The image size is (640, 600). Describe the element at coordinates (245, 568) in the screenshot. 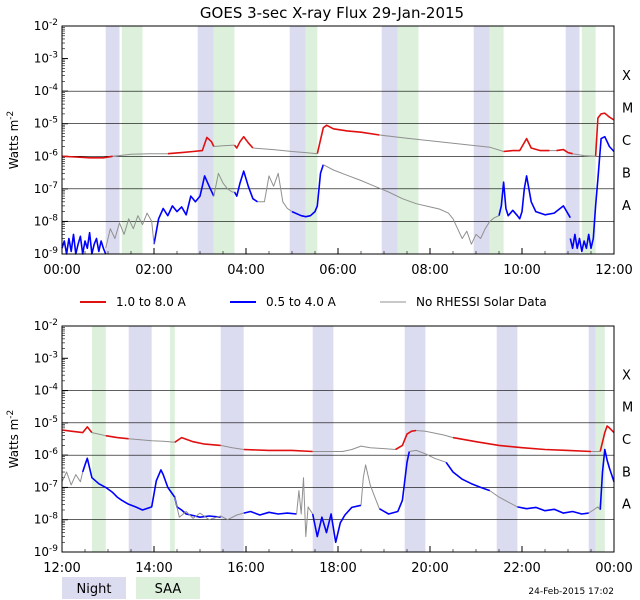

I see `x-tick-label: 16:00` at that location.